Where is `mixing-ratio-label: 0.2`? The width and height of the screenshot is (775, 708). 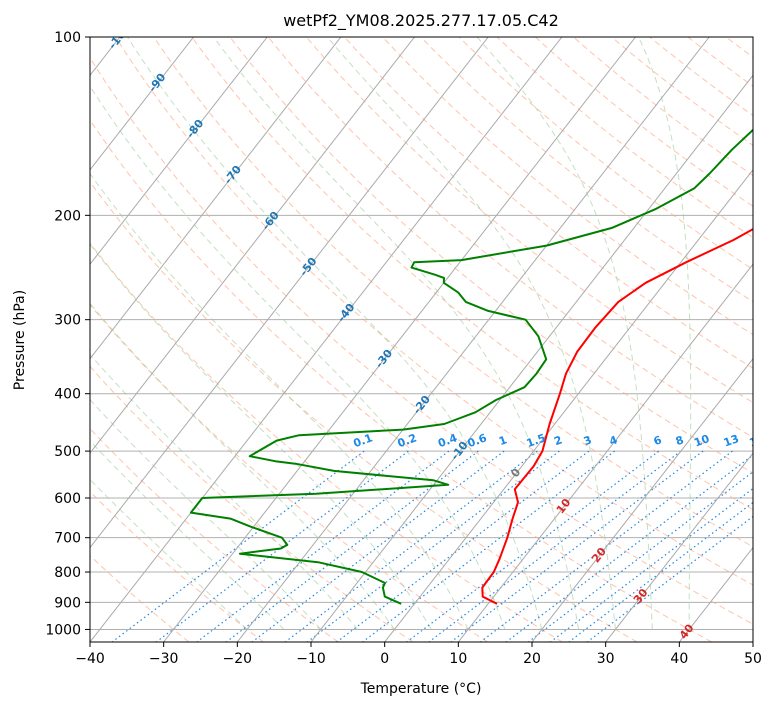
mixing-ratio-label: 0.2 is located at coordinates (407, 440).